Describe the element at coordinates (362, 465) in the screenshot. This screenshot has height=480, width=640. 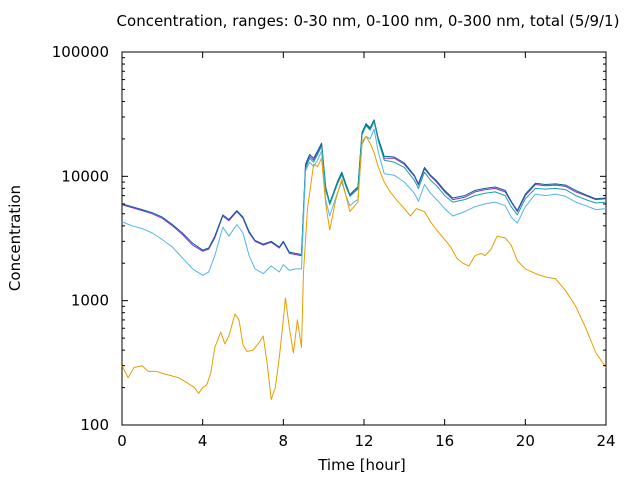
I see `x-axis-label: Time [hour]` at that location.